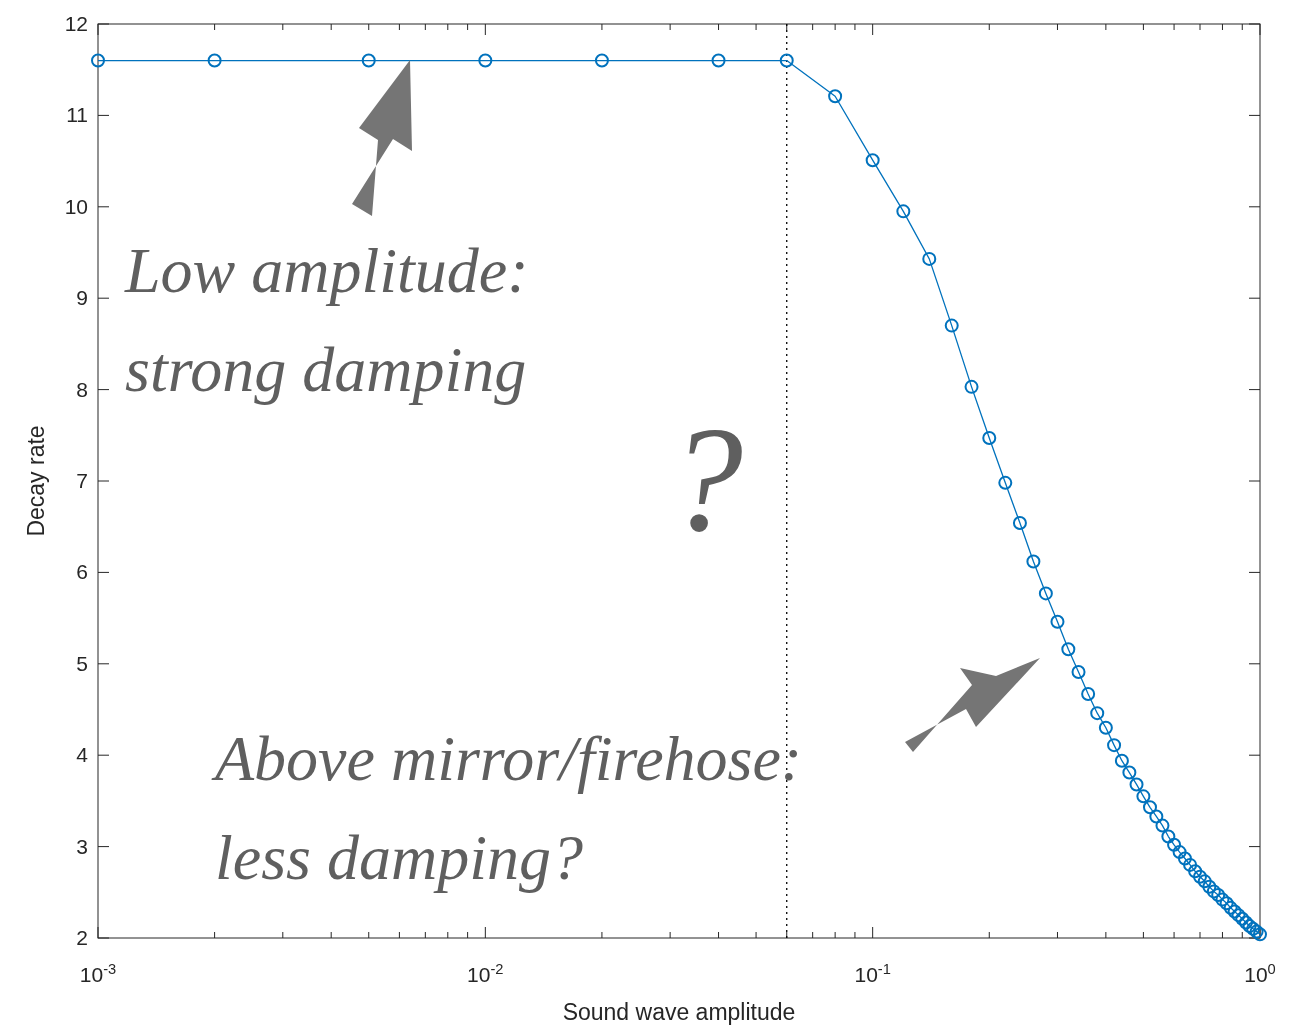 This screenshot has width=1304, height=1025. Describe the element at coordinates (326, 320) in the screenshot. I see `annotation: Low amplitude: strong damping` at that location.